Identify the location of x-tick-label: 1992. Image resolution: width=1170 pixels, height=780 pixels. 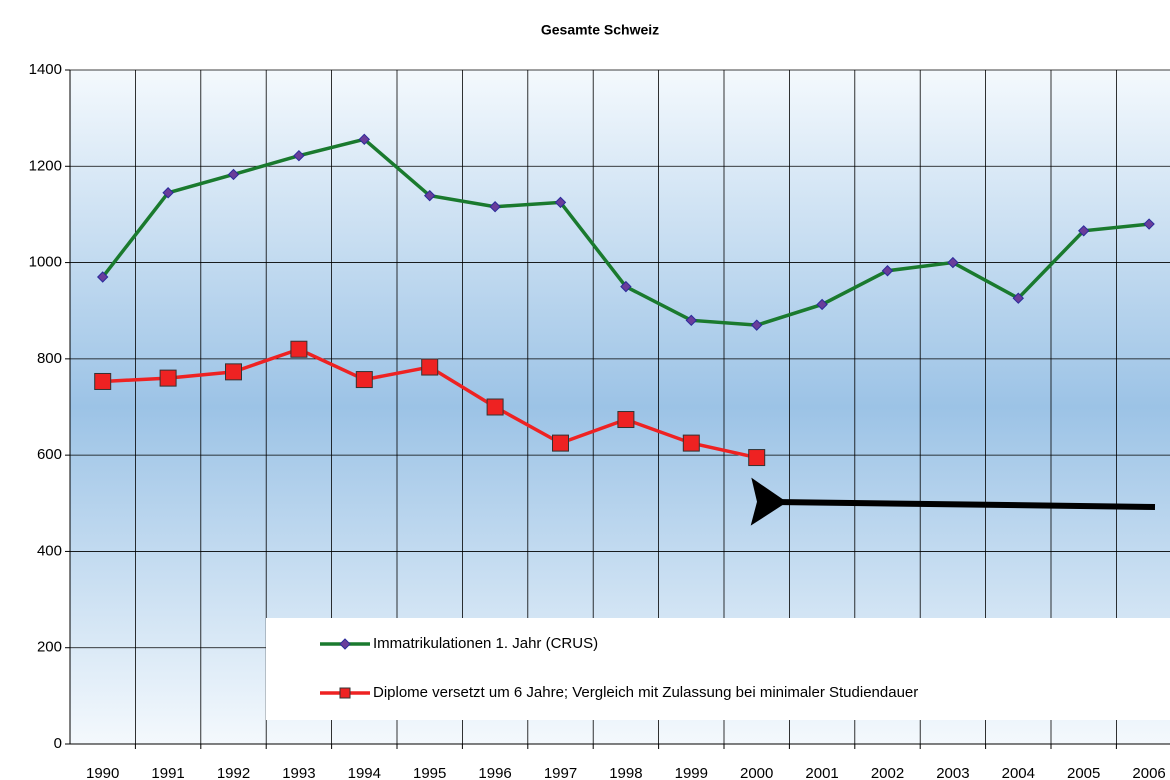
(233, 772).